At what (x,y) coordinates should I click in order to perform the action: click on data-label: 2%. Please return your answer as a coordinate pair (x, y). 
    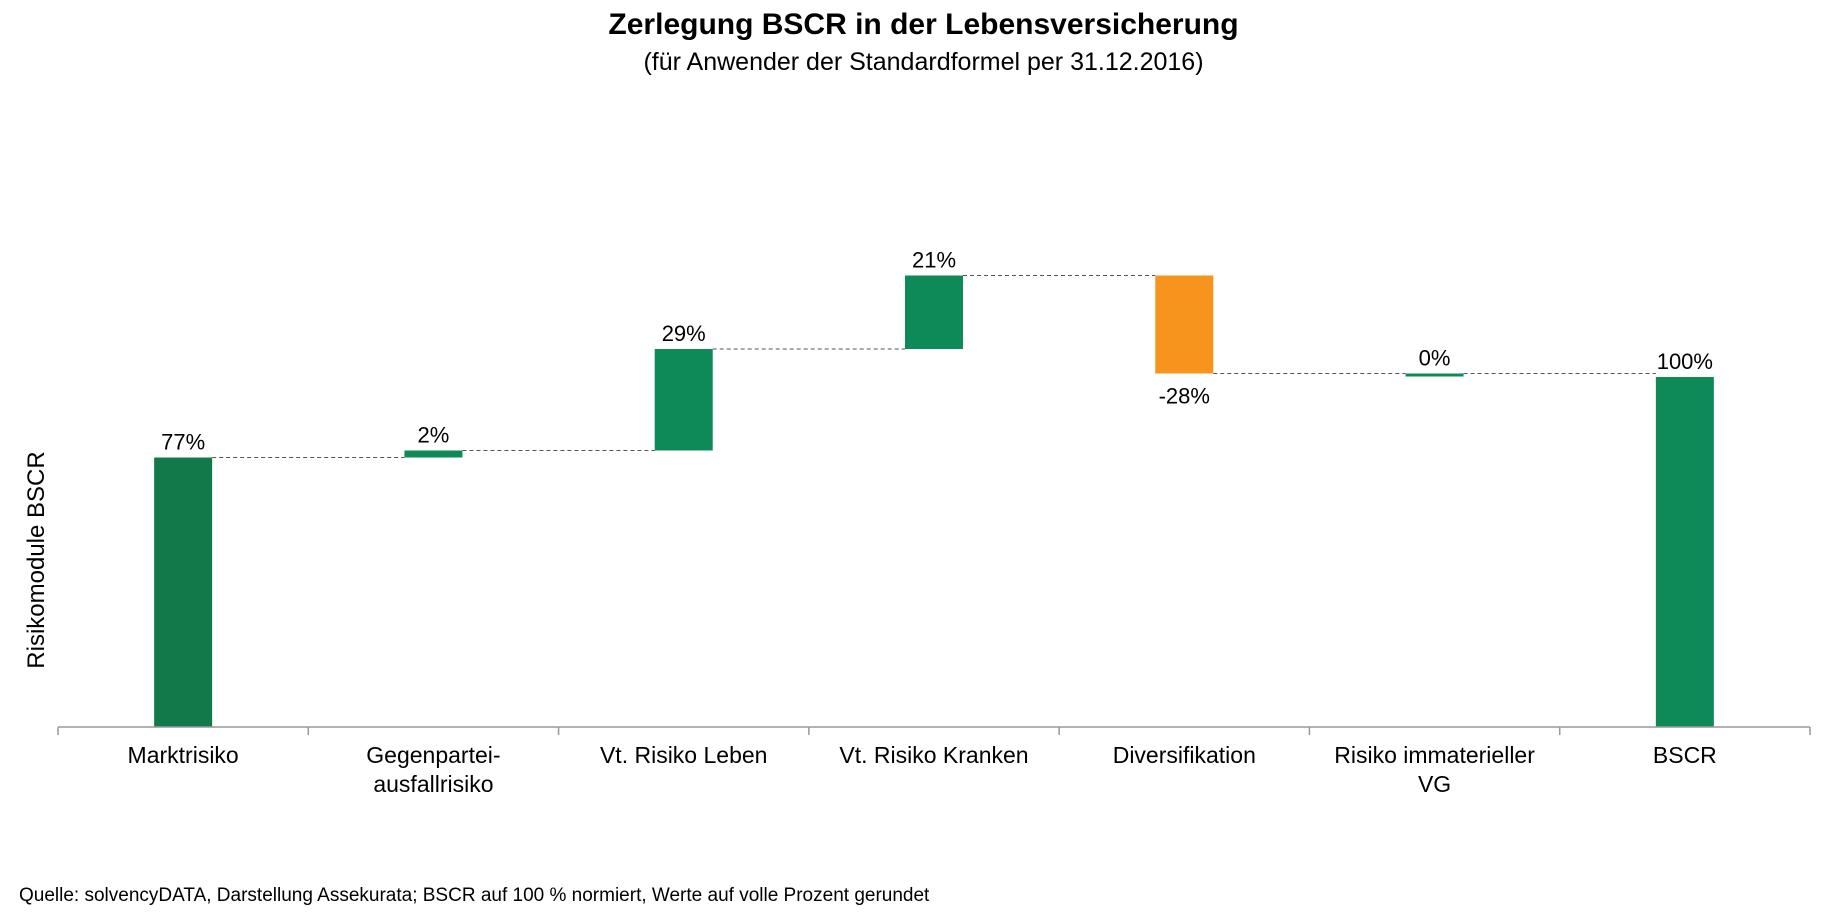
    Looking at the image, I should click on (434, 435).